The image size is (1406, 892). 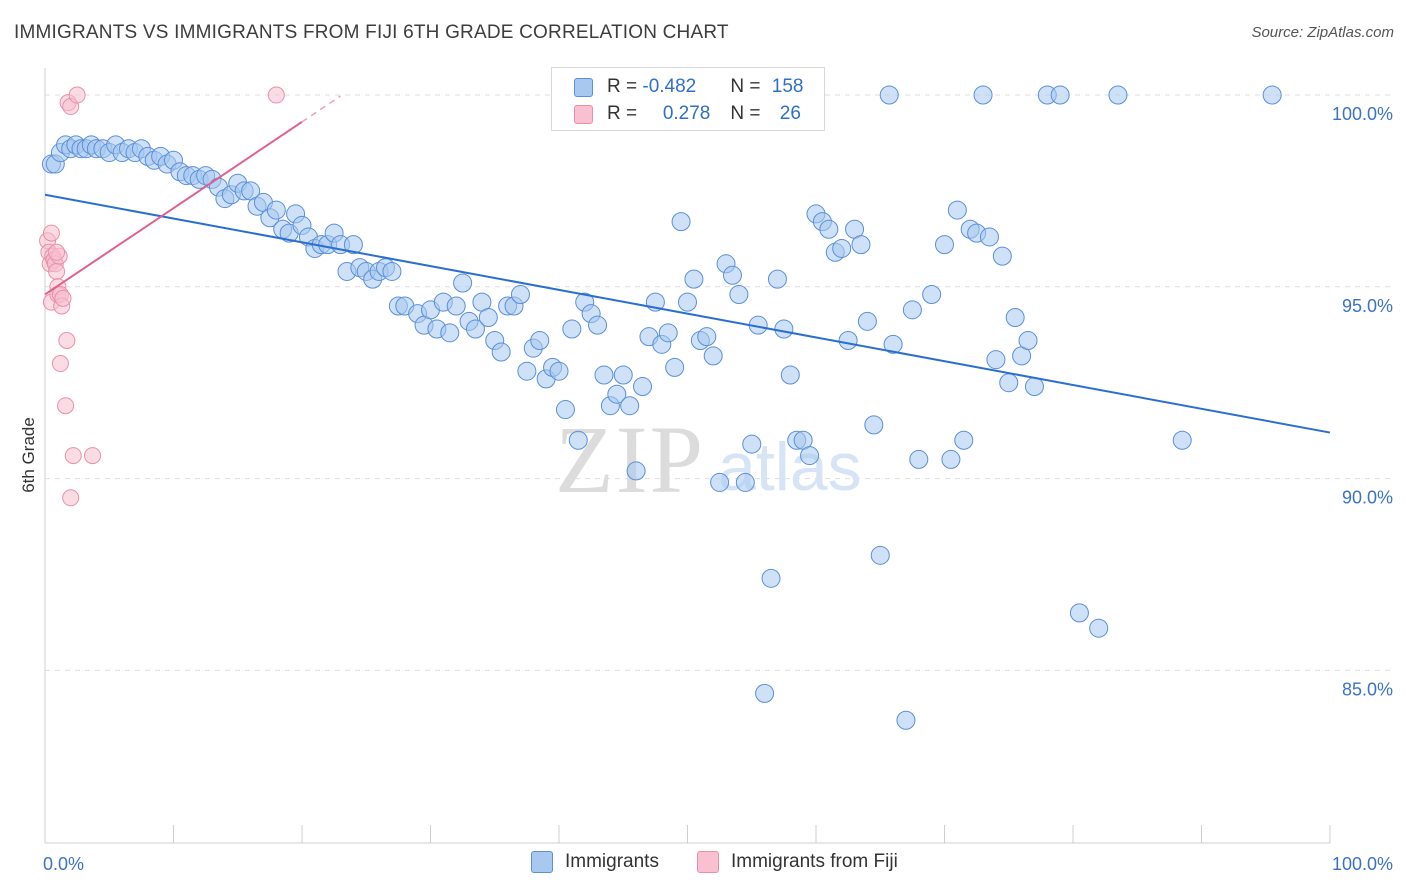 I want to click on bottom-legend-immigrants: Immigrants, so click(x=595, y=862).